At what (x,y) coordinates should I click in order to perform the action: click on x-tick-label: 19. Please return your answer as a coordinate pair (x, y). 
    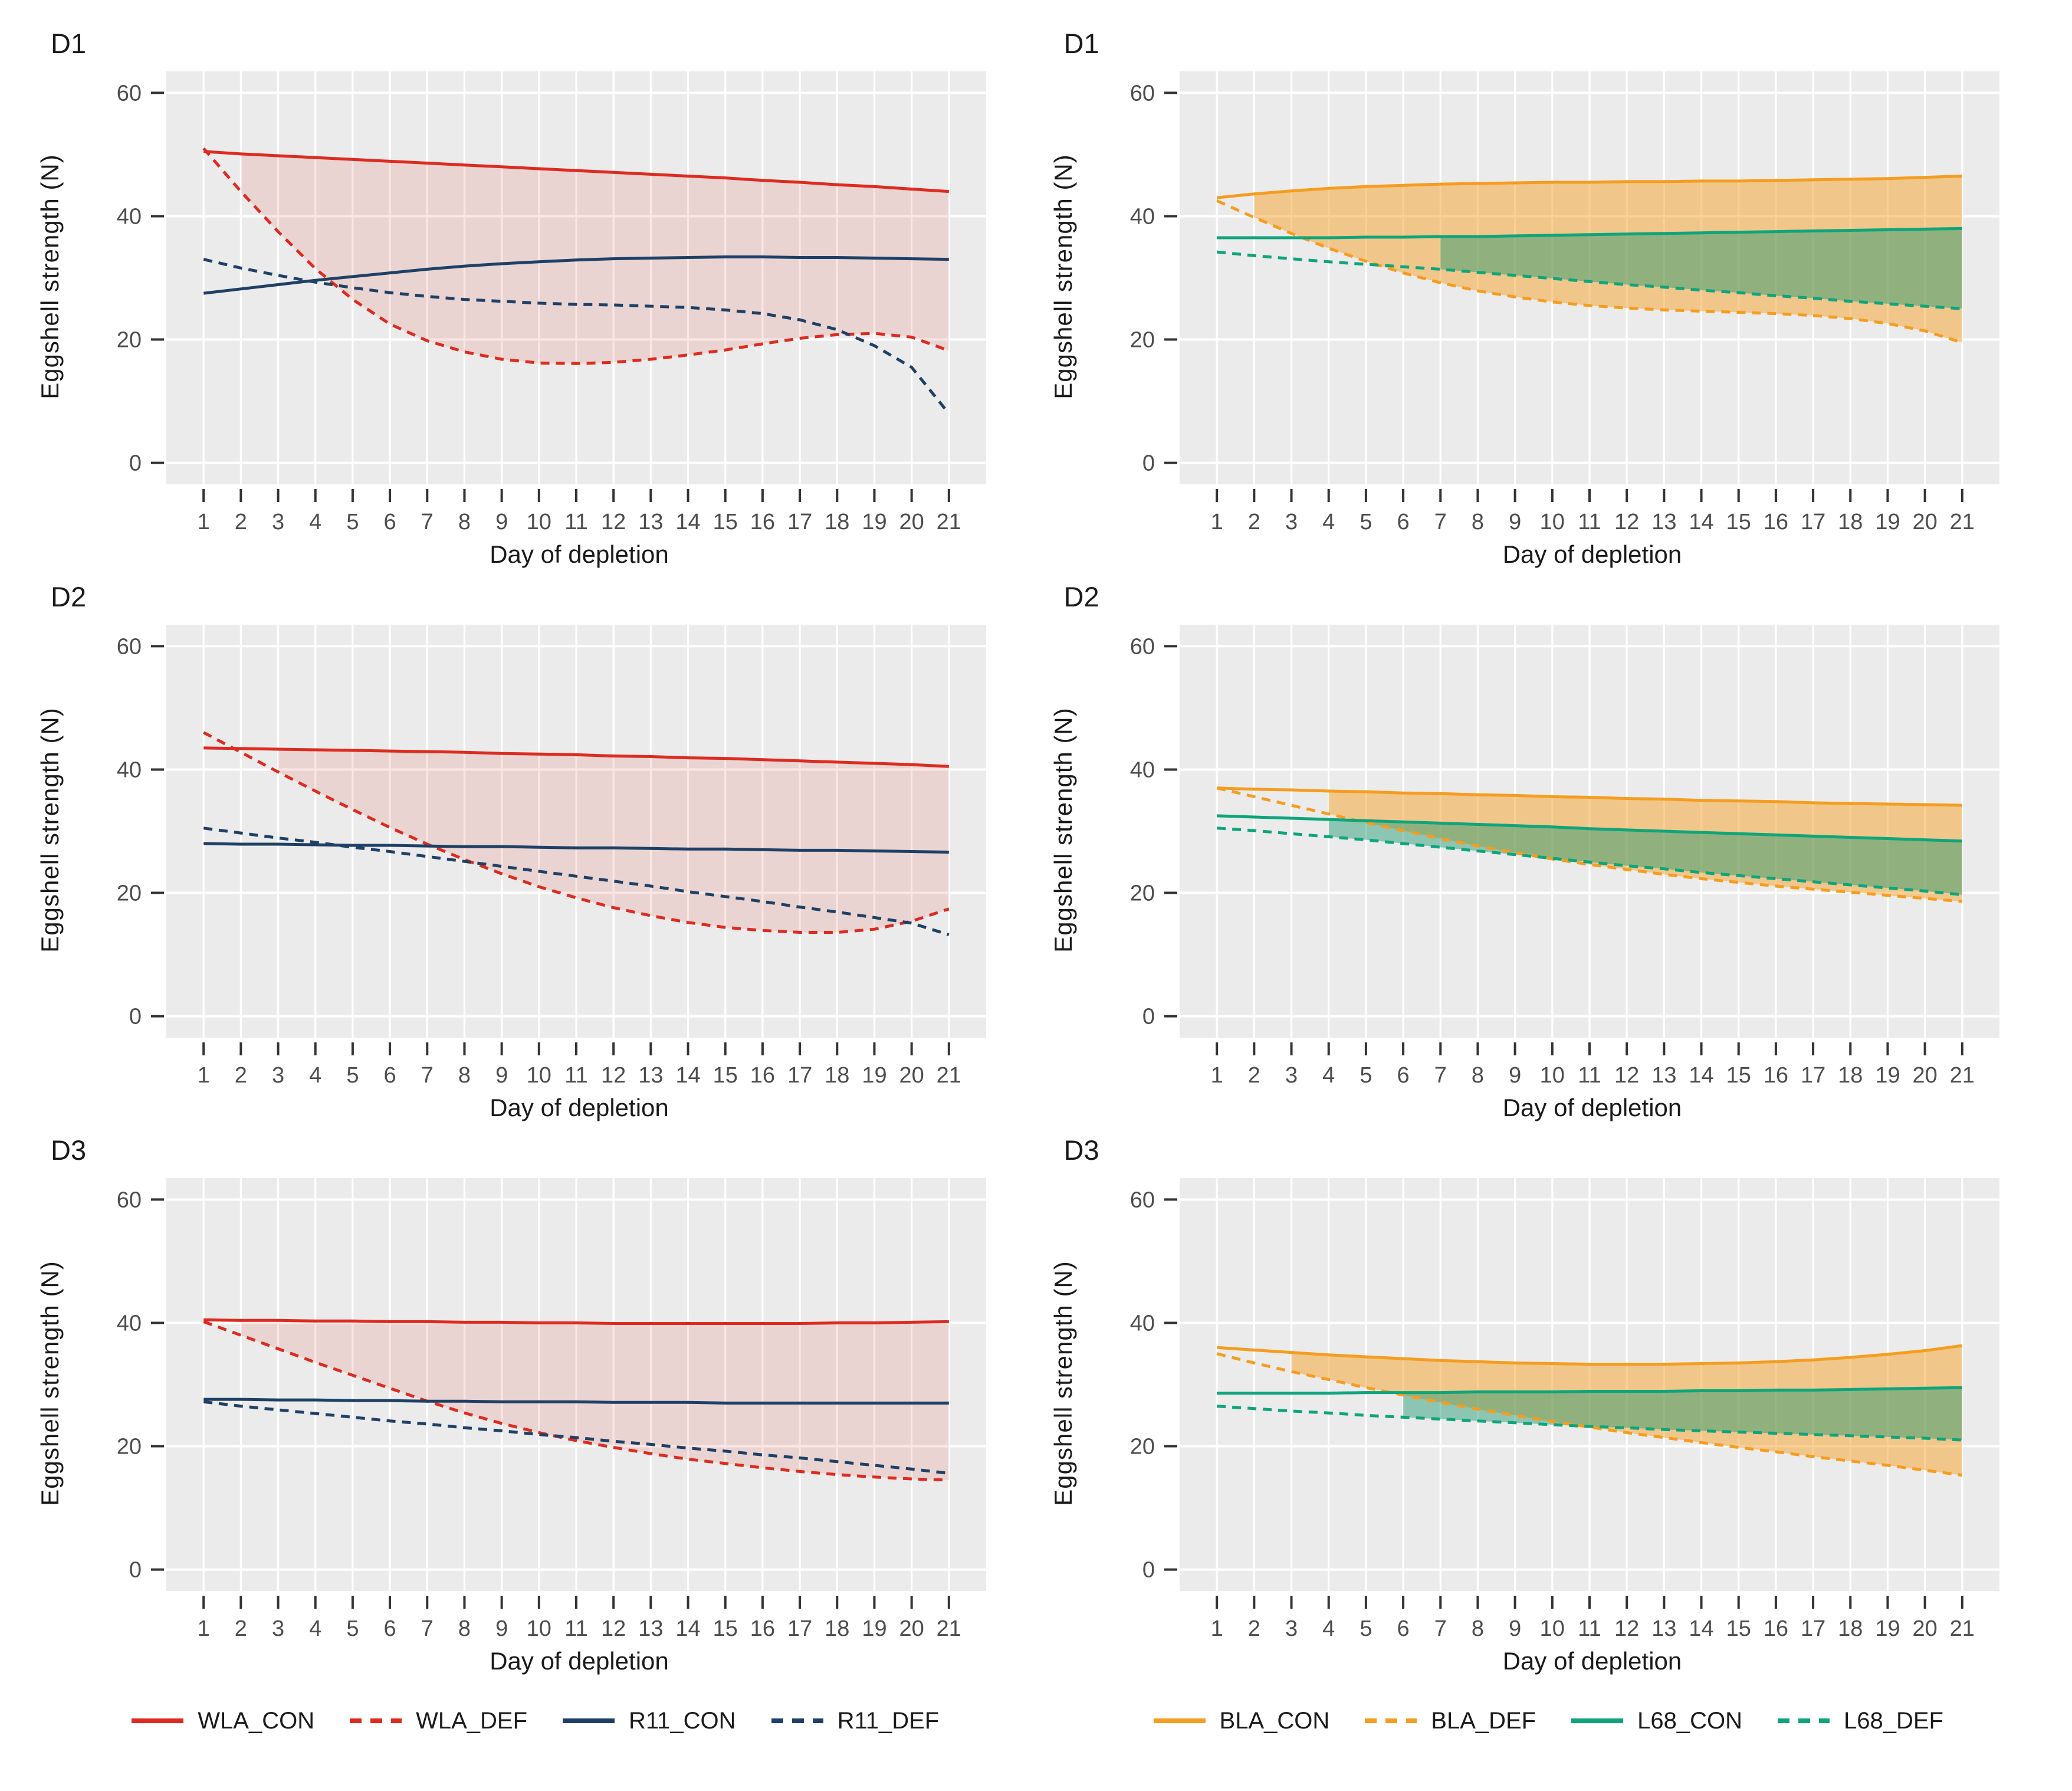
    Looking at the image, I should click on (1887, 522).